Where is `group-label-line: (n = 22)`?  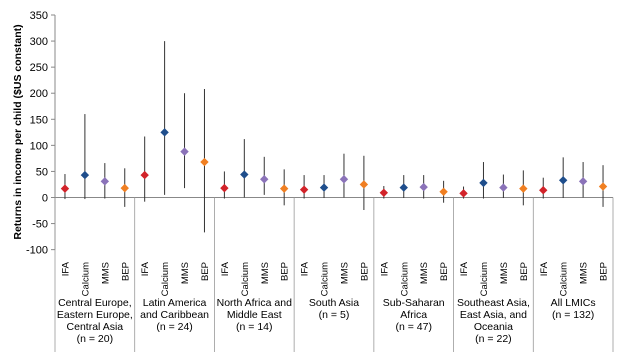 group-label-line: (n = 22) is located at coordinates (493, 339).